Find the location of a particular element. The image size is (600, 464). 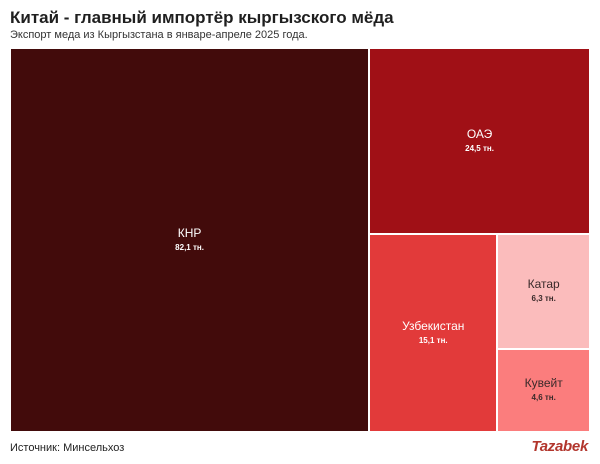

treemap-tile: Узбекистан 15,1 тн. is located at coordinates (433, 333).